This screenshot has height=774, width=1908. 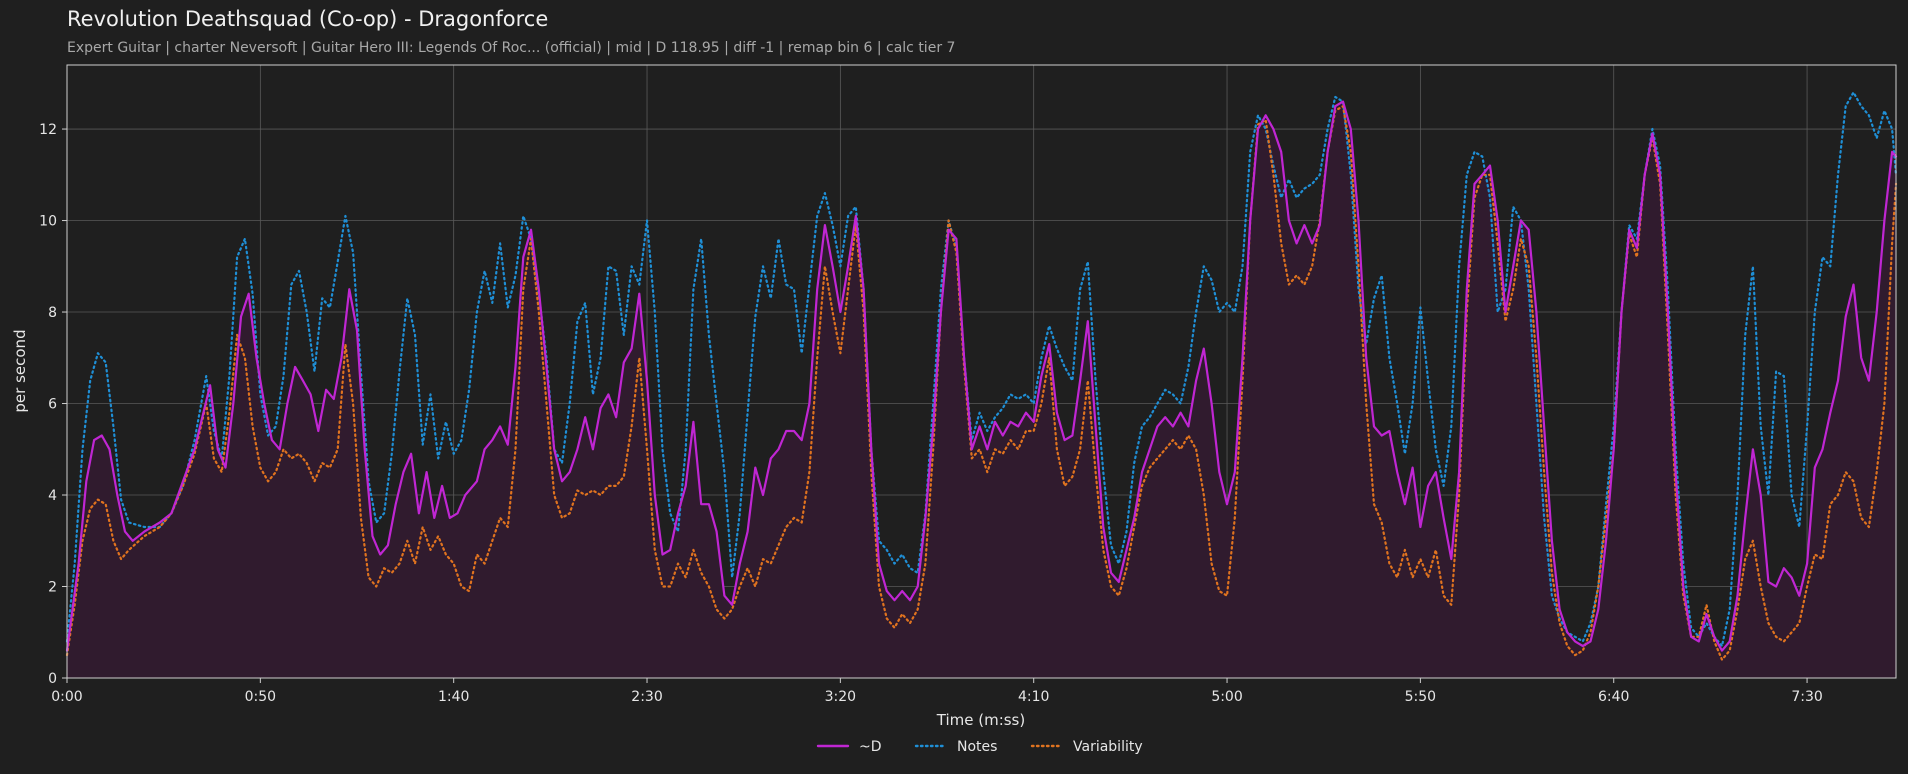 I want to click on x-tick-label: 1:40, so click(x=453, y=697).